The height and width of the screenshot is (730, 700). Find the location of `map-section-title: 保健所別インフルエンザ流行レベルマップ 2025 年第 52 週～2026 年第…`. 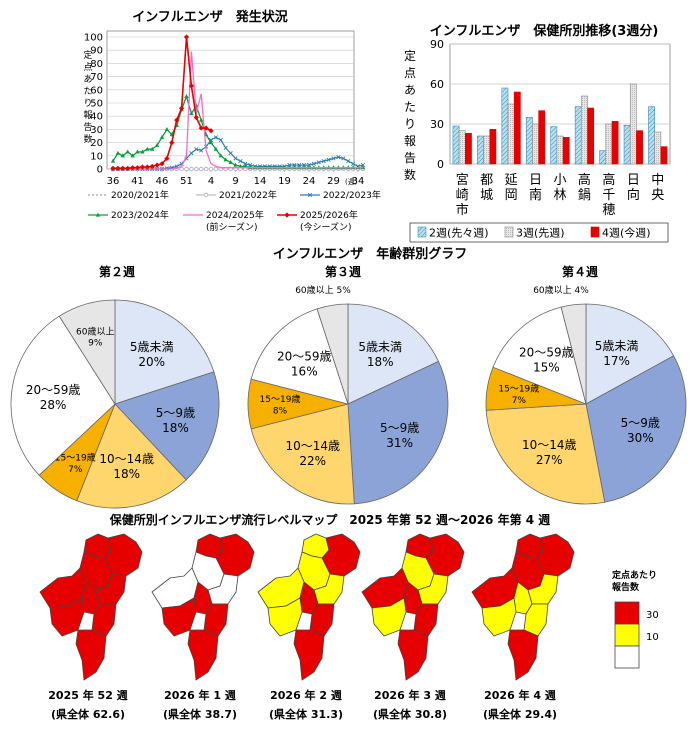

map-section-title: 保健所別インフルエンザ流行レベルマップ 2025 年第 52 週～2026 年第… is located at coordinates (330, 519).